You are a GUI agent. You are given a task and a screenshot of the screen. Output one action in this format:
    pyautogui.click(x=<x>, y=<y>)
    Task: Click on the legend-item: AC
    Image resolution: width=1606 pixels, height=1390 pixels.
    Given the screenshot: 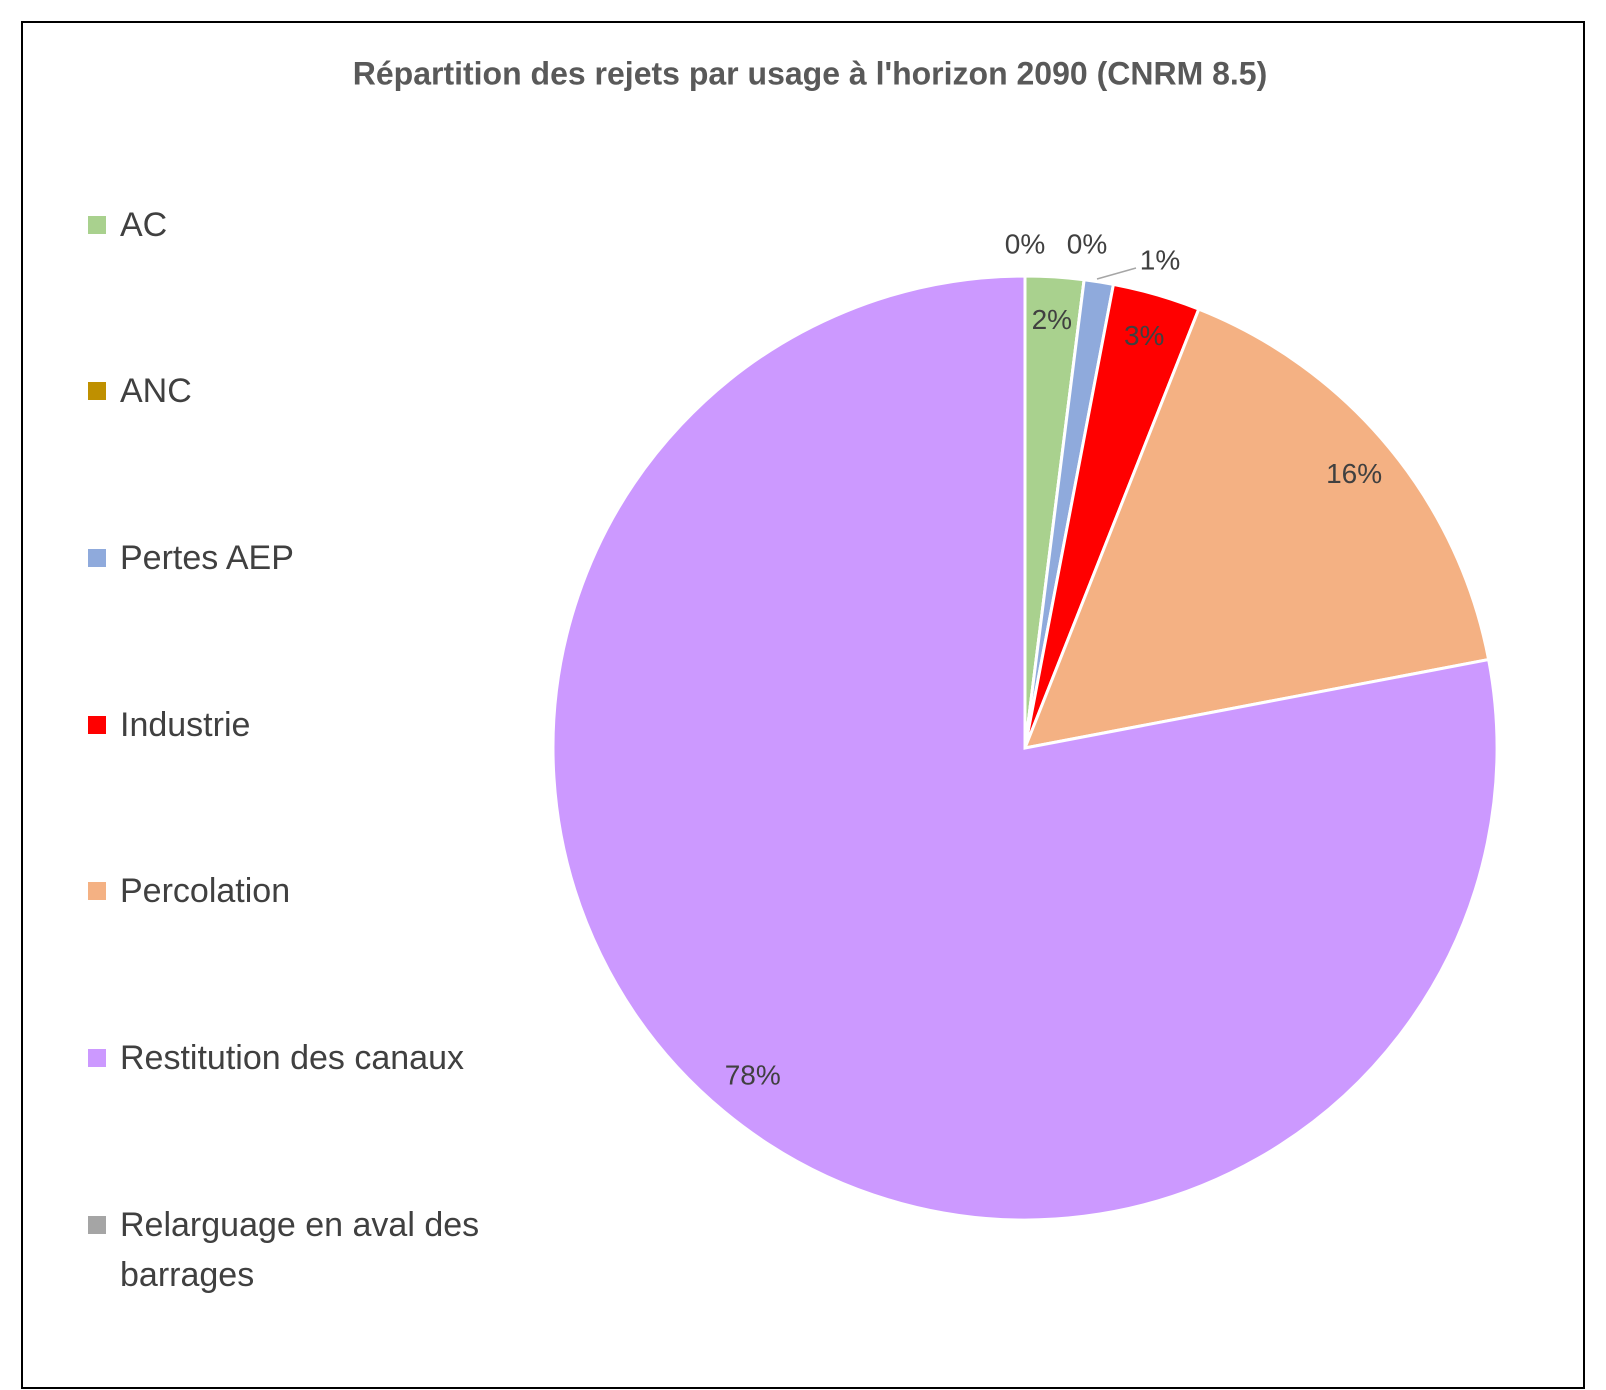 What is the action you would take?
    pyautogui.click(x=304, y=225)
    